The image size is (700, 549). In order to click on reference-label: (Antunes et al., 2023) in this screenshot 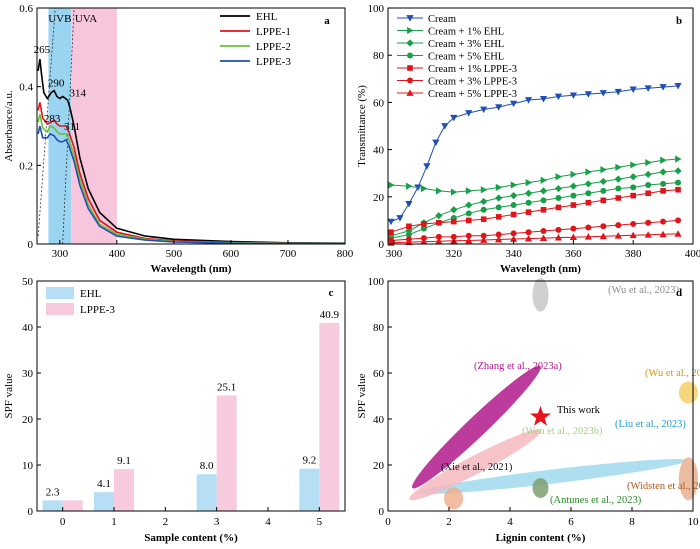, I will do `click(596, 500)`.